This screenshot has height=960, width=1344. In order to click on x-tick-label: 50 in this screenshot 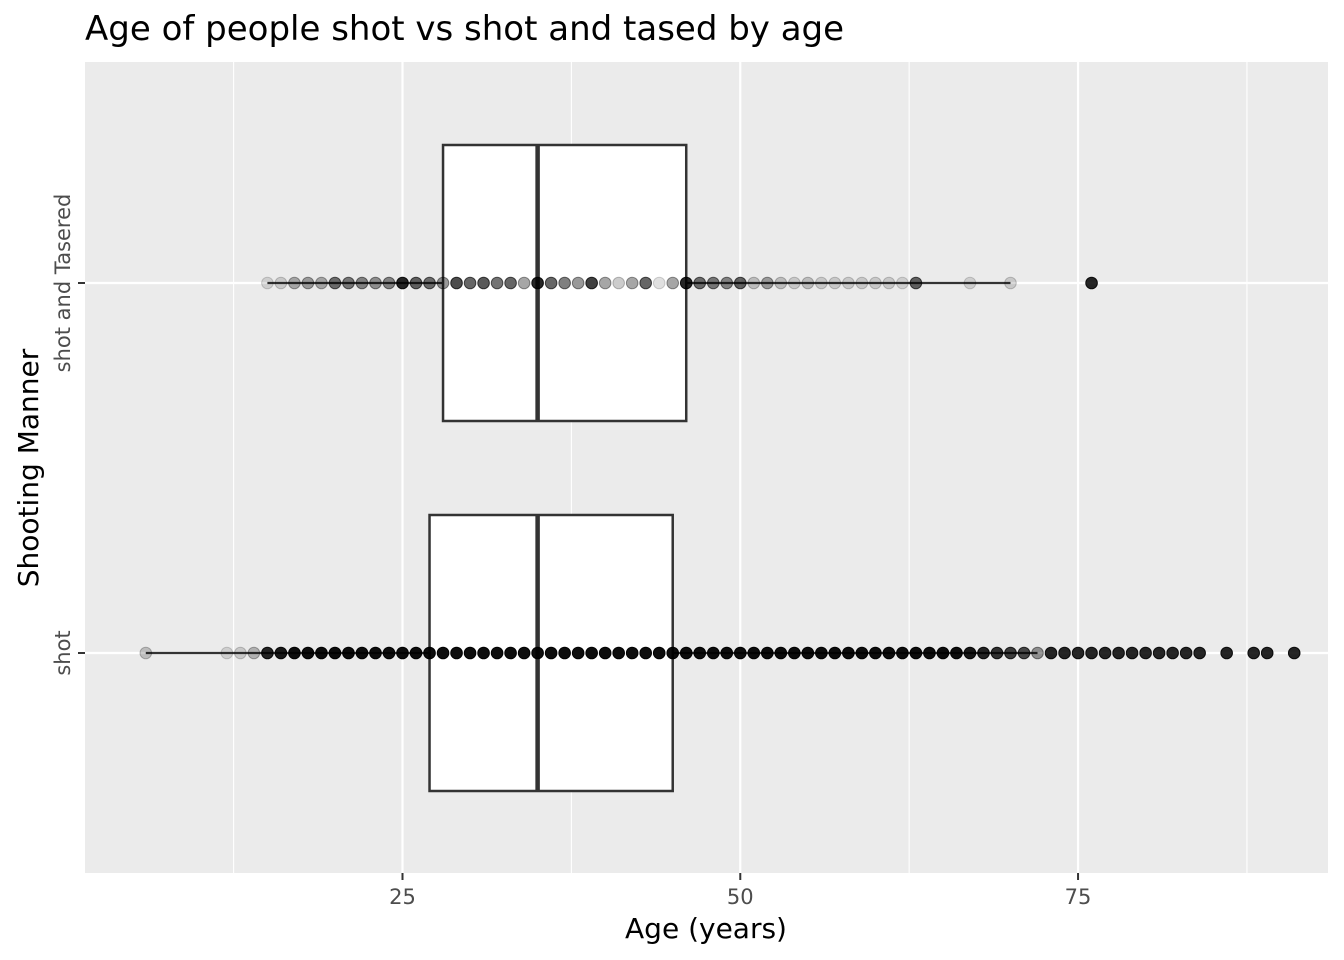, I will do `click(740, 897)`.